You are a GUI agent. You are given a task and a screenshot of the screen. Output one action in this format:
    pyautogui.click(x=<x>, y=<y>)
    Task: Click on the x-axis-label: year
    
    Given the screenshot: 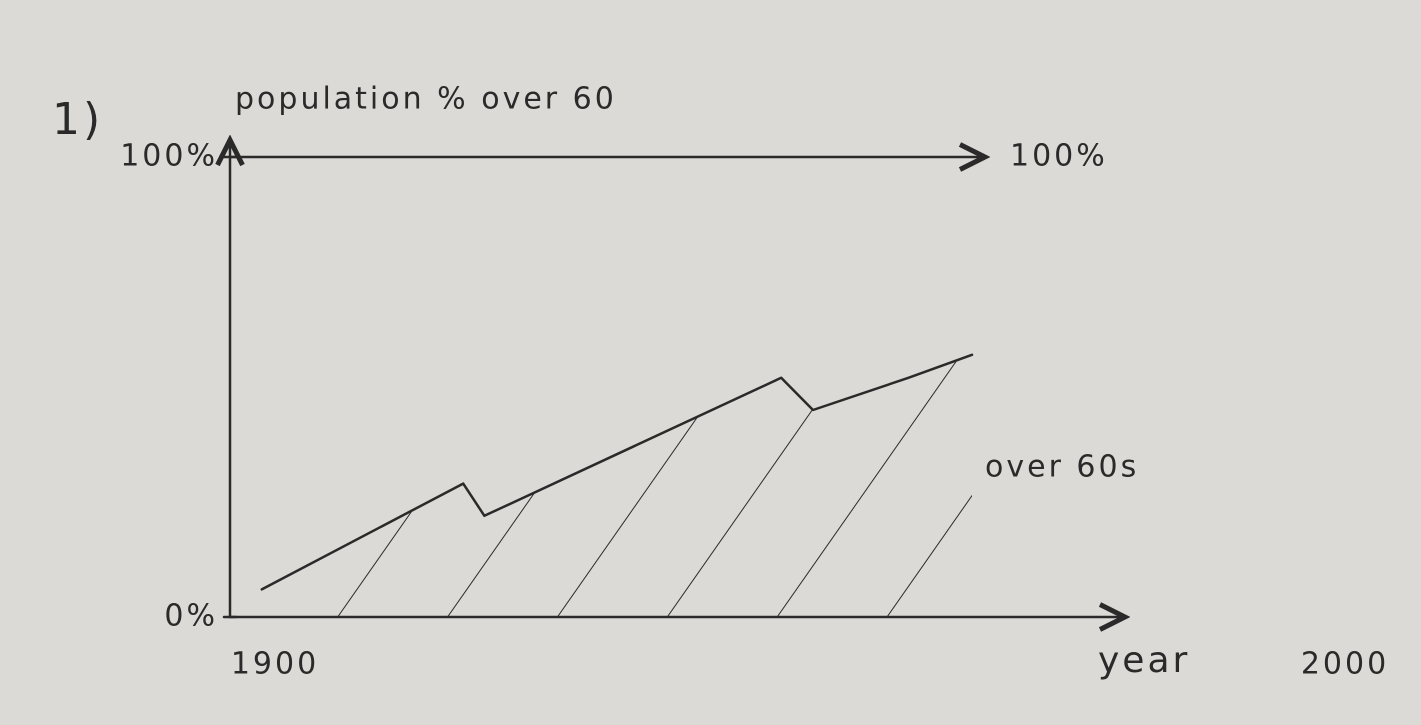 What is the action you would take?
    pyautogui.click(x=1144, y=660)
    